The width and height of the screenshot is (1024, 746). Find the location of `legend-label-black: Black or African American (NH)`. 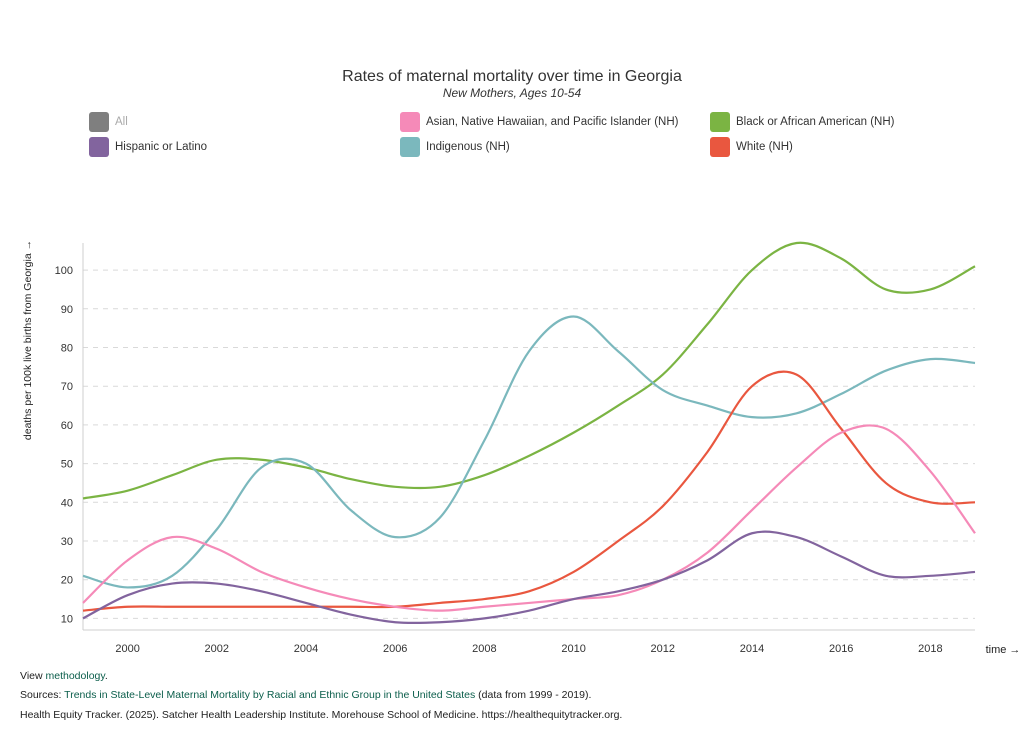

legend-label-black: Black or African American (NH) is located at coordinates (815, 122).